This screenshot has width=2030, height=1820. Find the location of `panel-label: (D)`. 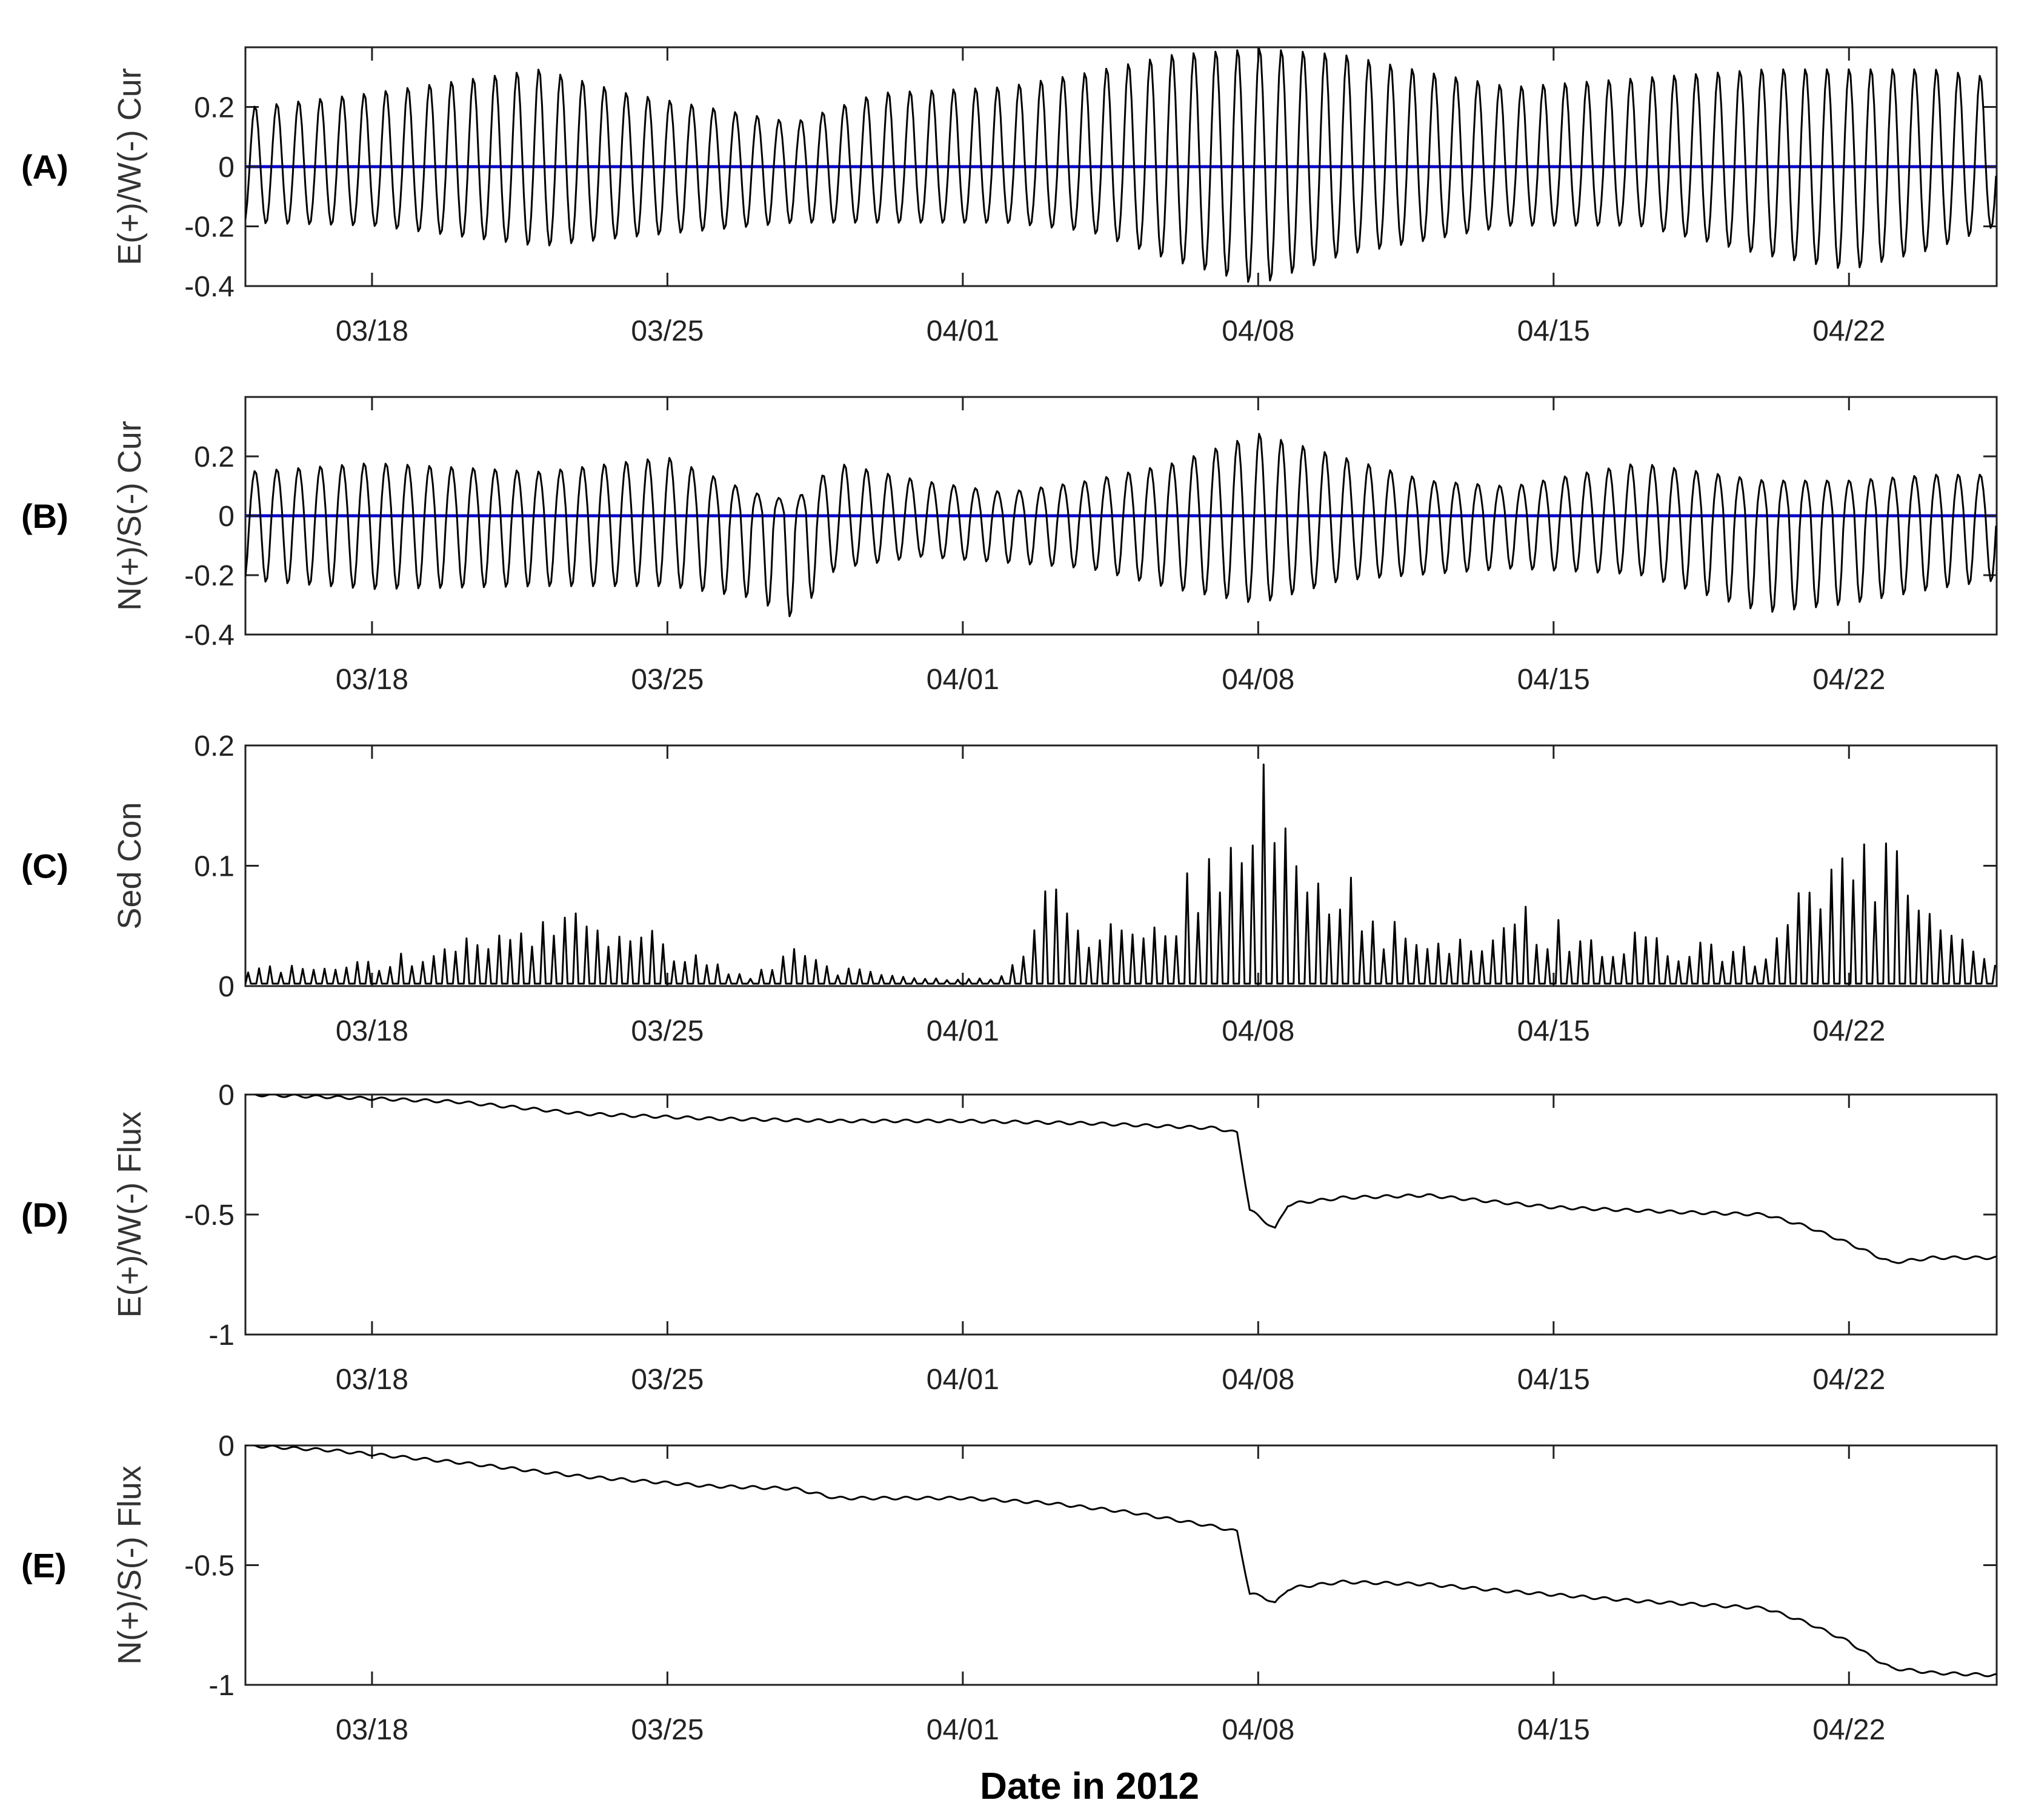

panel-label: (D) is located at coordinates (45, 1215).